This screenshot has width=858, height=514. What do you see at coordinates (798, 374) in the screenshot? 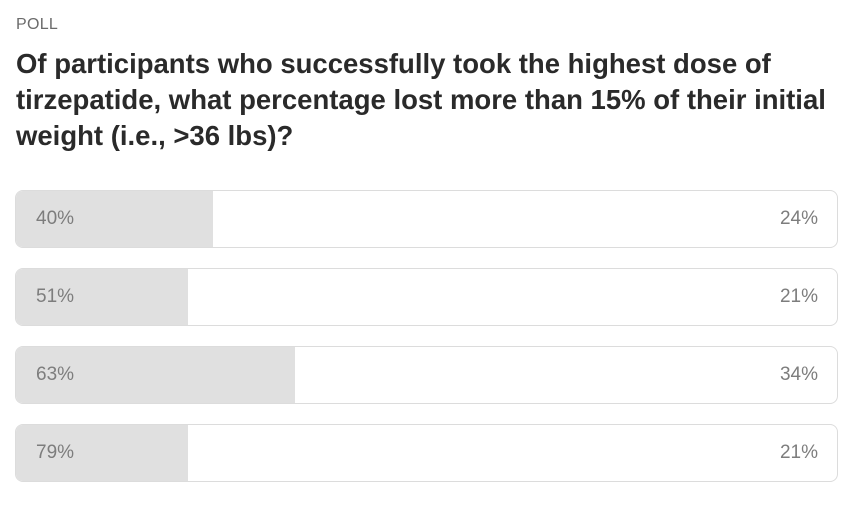
I see `option-result: 34%` at bounding box center [798, 374].